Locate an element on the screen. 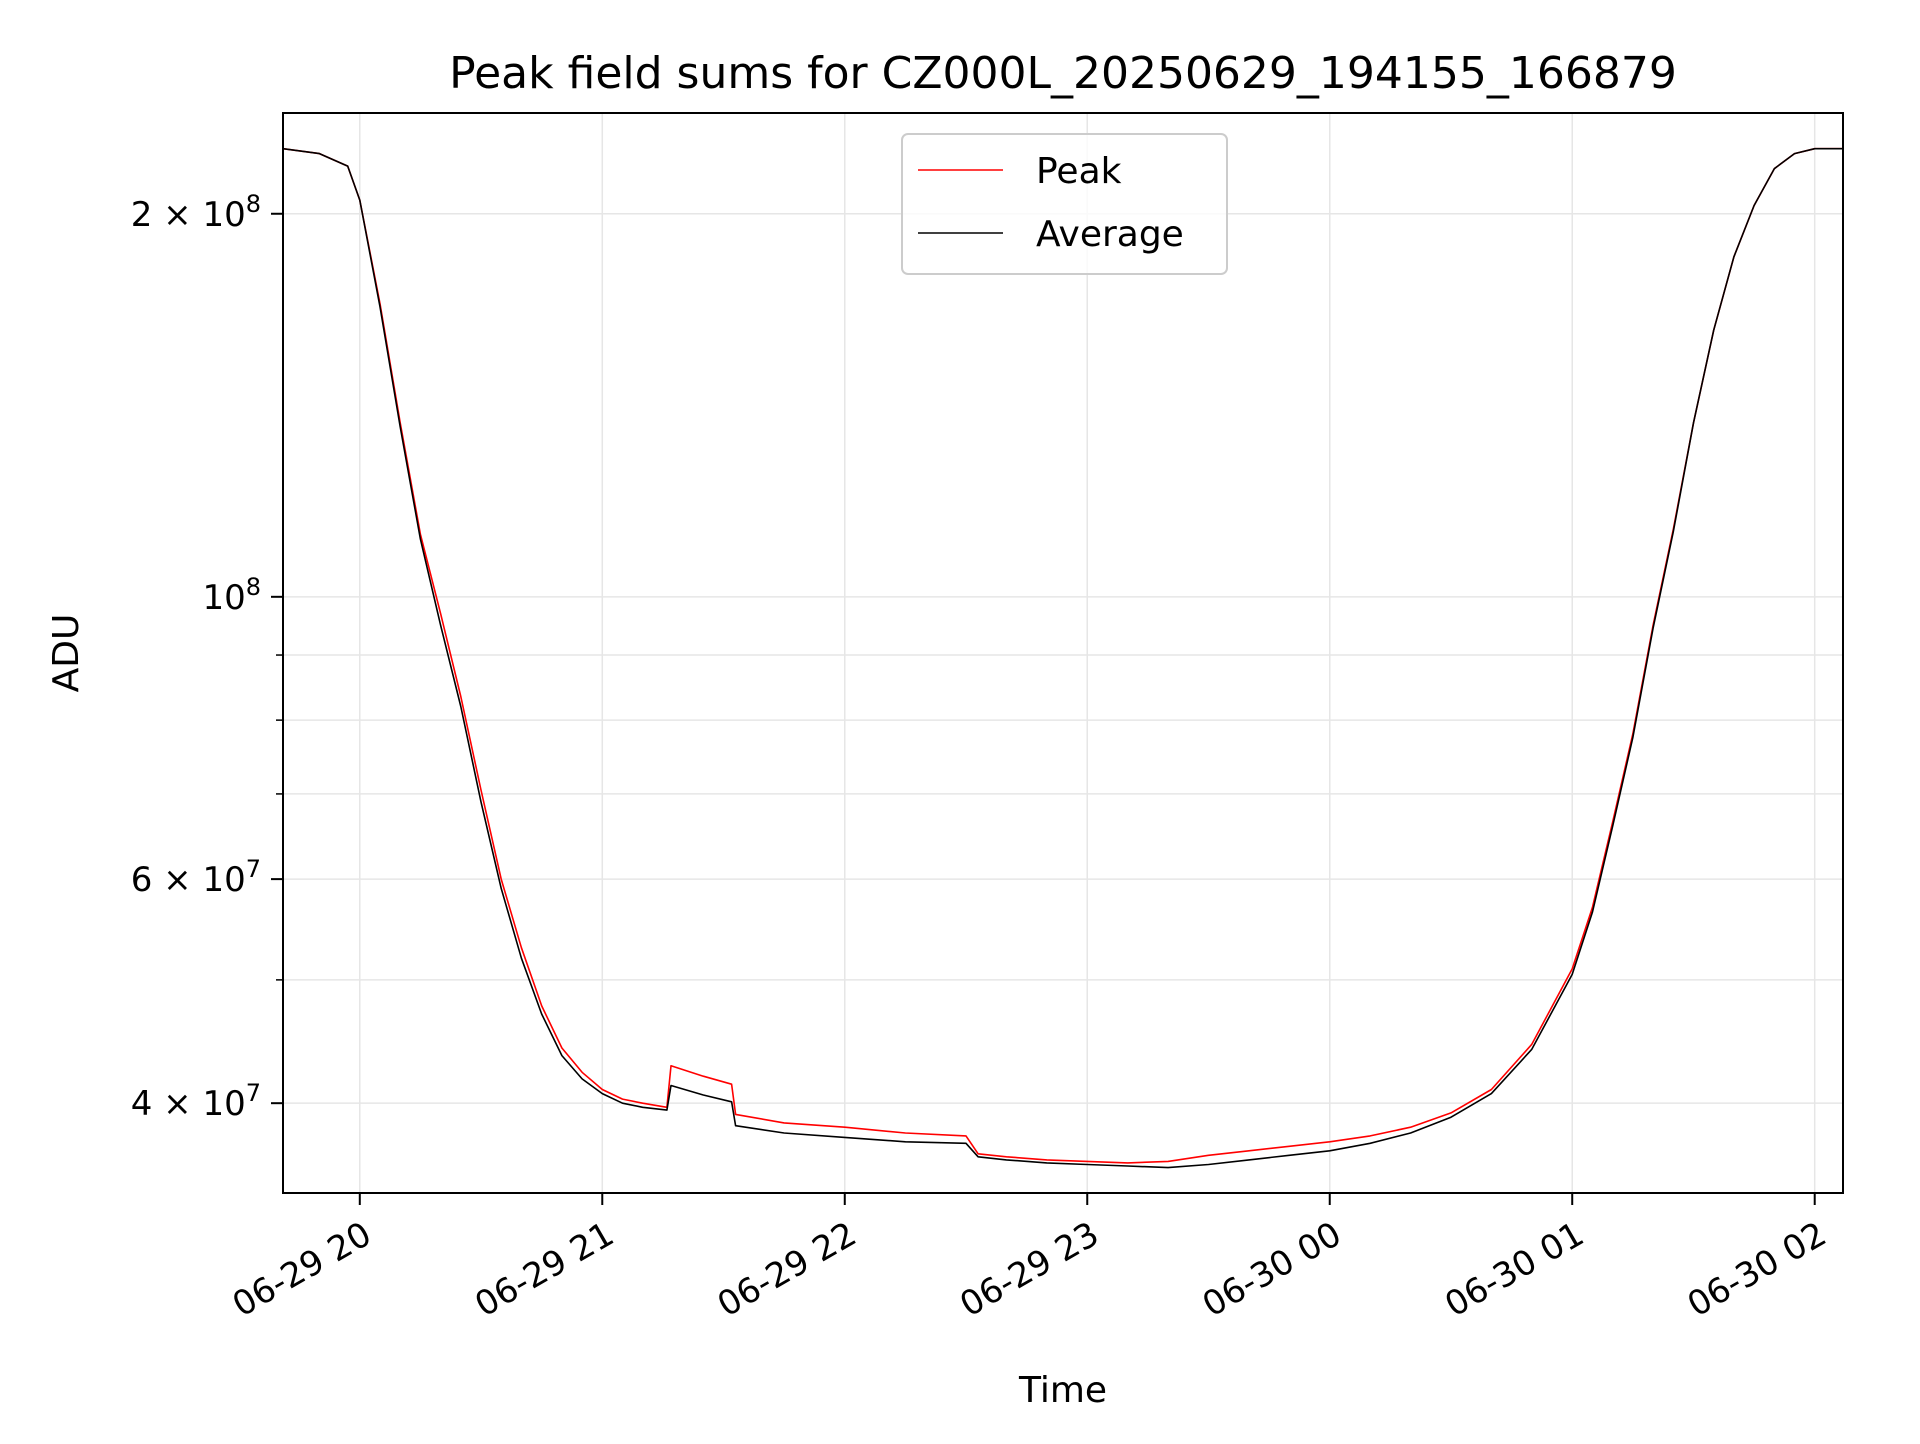  y-tick-mantissa: 4 is located at coordinates (142, 1104).